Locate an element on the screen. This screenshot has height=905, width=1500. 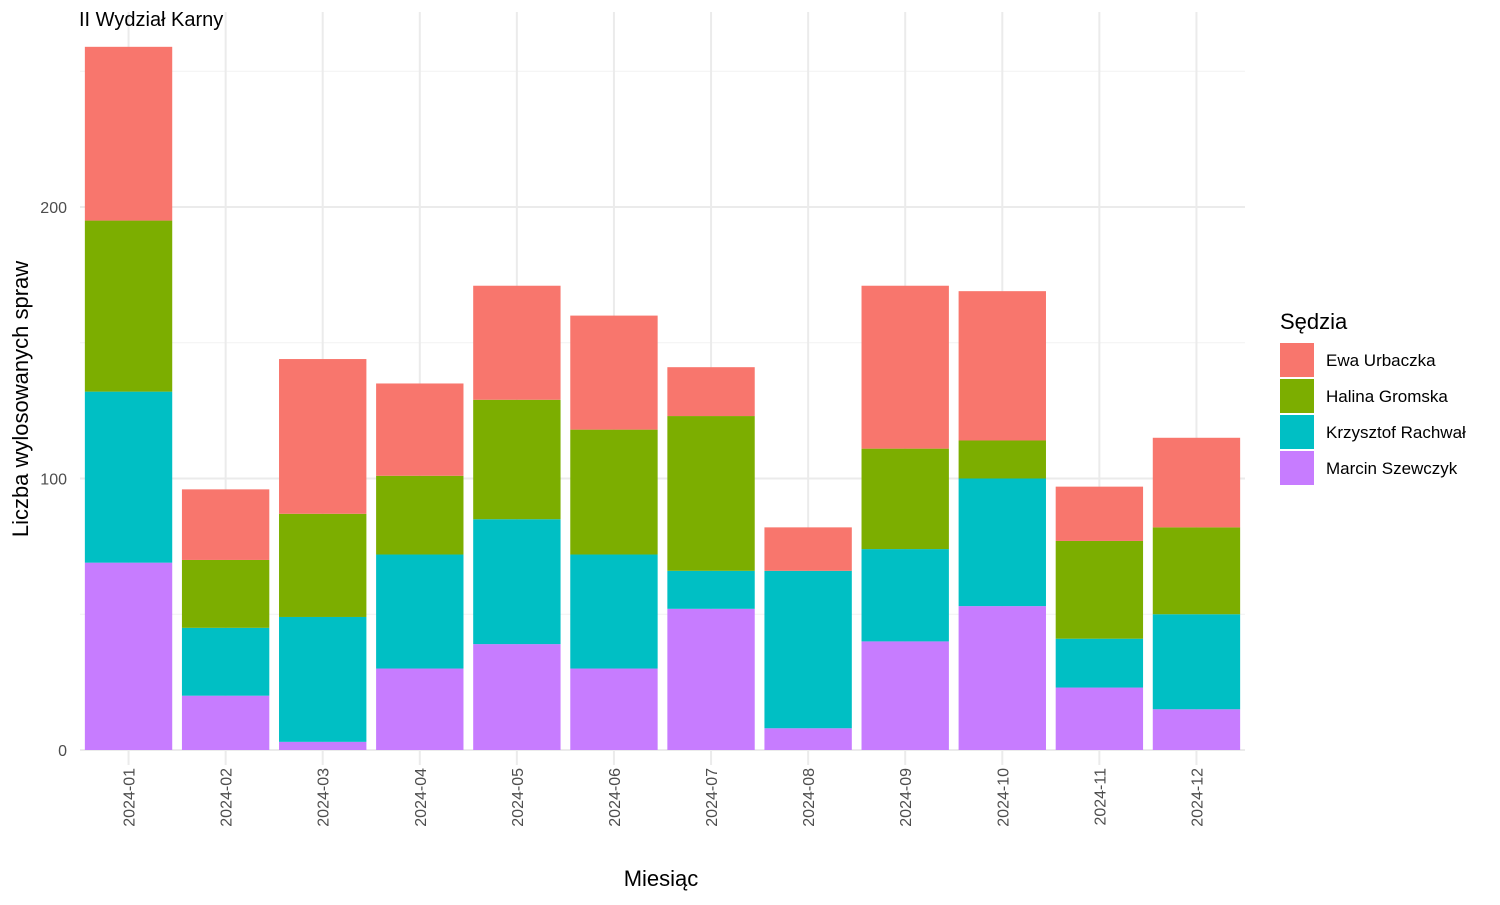
y-tick-label: 200 is located at coordinates (53, 208).